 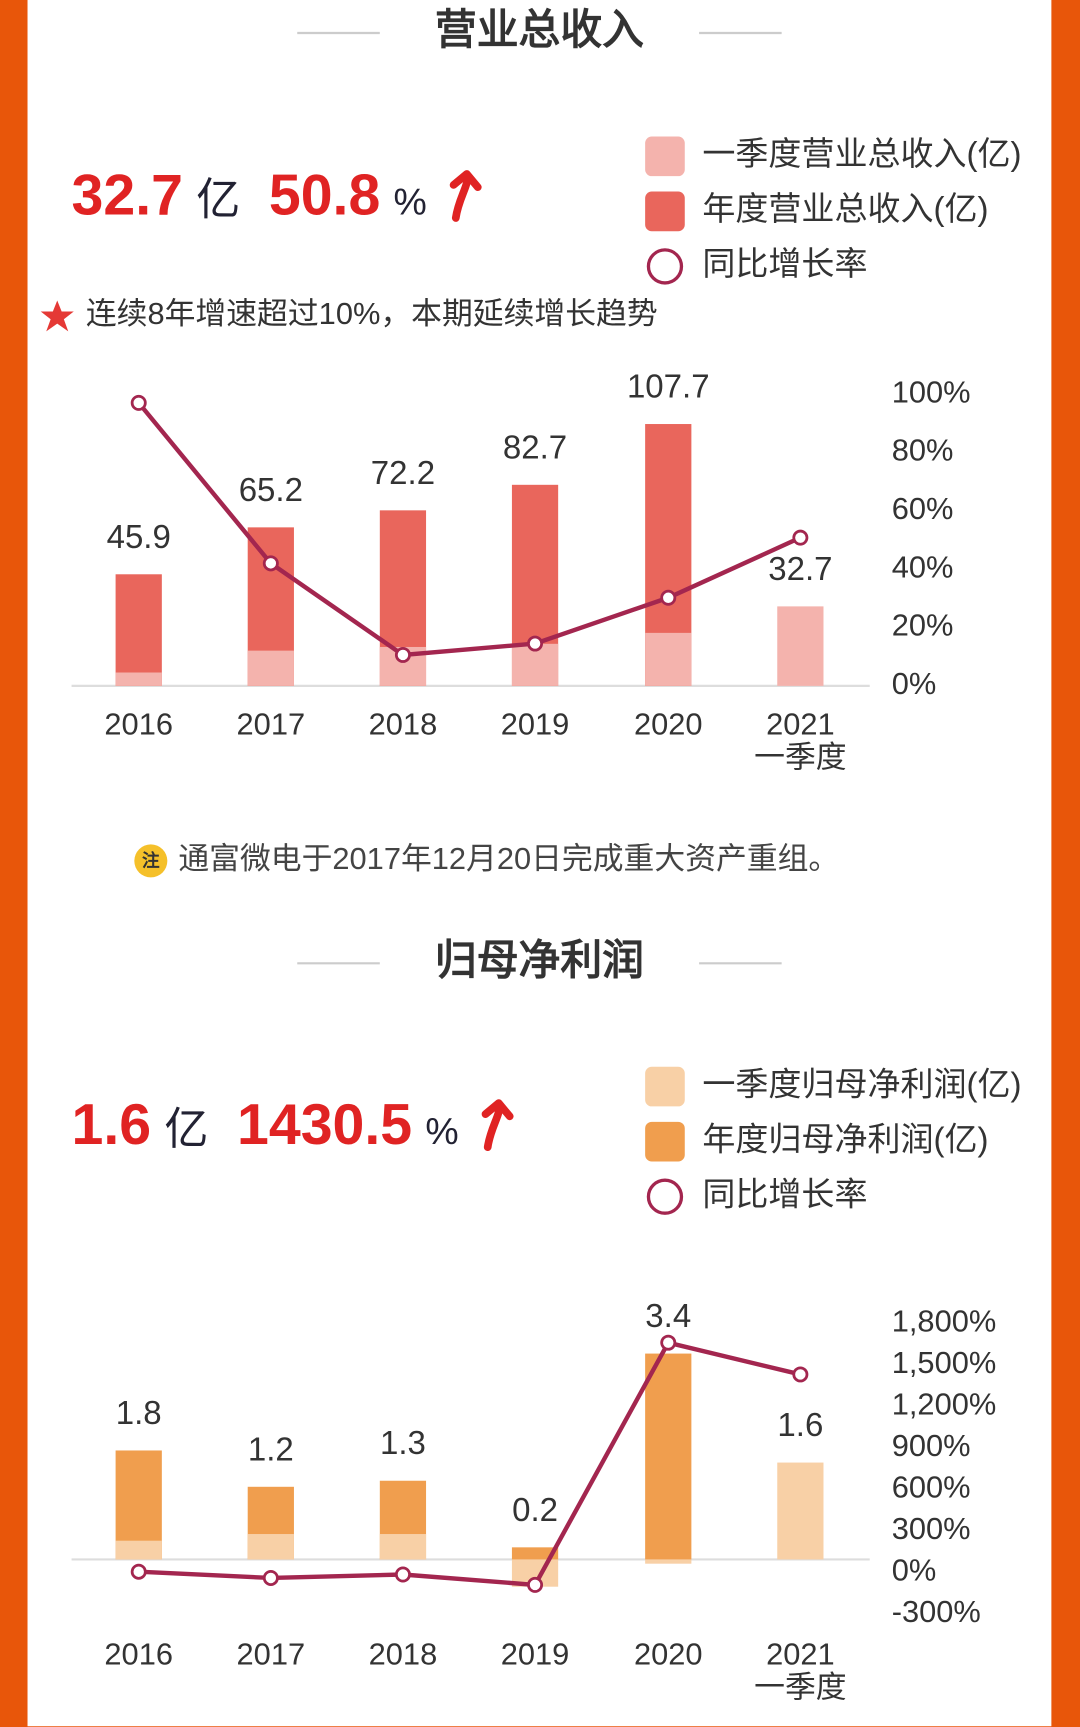 What do you see at coordinates (539, 29) in the screenshot?
I see `chart-title: 营业总收入` at bounding box center [539, 29].